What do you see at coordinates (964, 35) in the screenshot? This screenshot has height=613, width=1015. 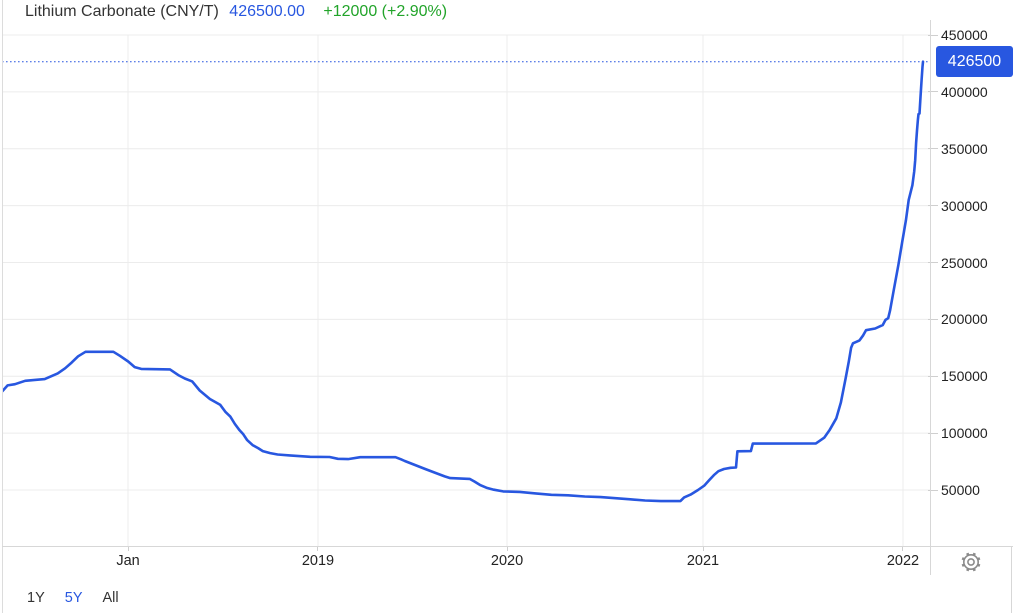 I see `y-tick-label: 450000` at bounding box center [964, 35].